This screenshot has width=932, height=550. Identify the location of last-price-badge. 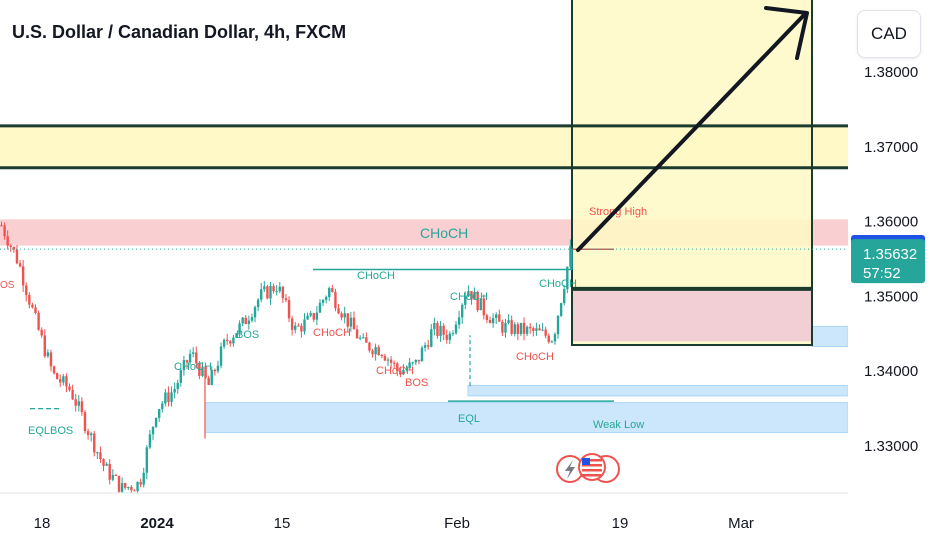
(888, 261).